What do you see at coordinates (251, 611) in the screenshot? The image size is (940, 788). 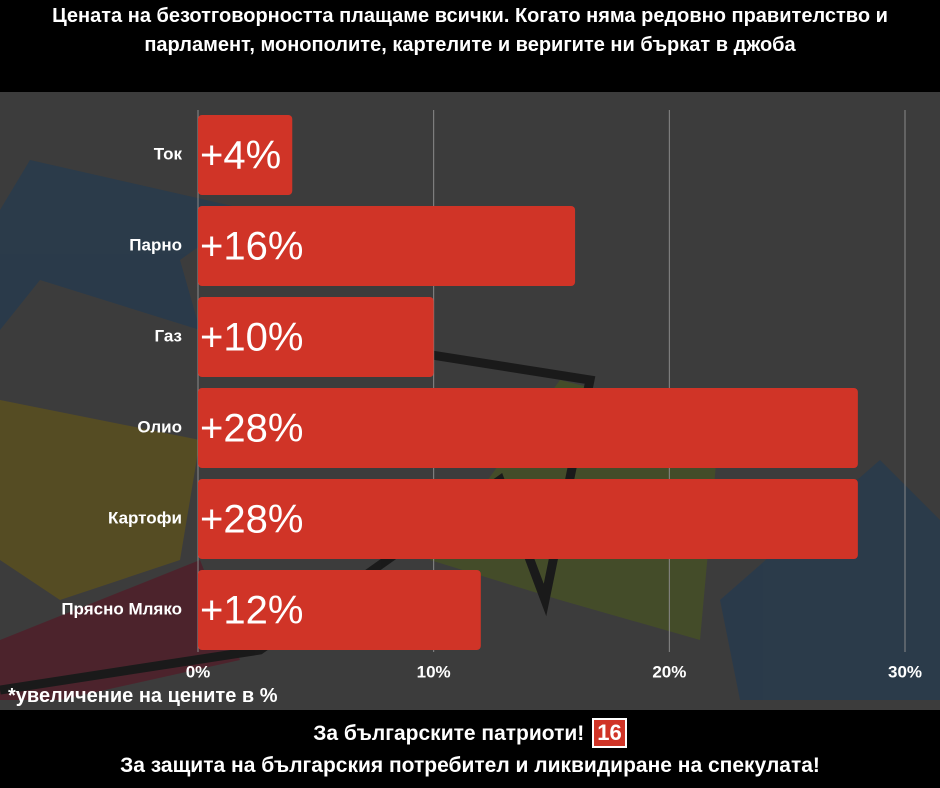 I see `value-label: +12%` at bounding box center [251, 611].